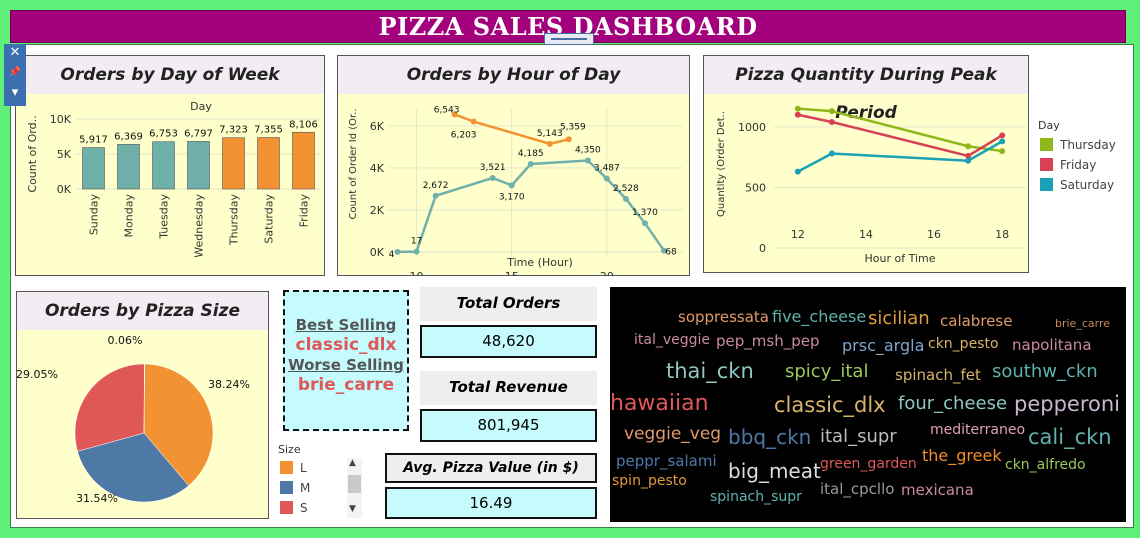  I want to click on day-x-tick: Wednesday, so click(199, 226).